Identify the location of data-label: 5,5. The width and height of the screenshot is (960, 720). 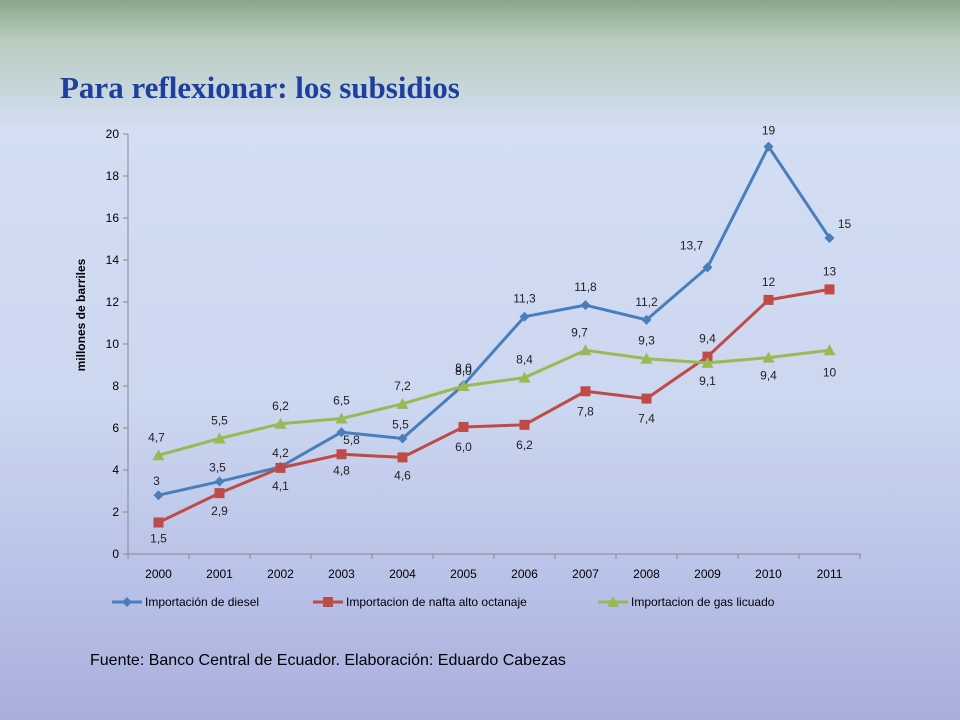
(400, 425).